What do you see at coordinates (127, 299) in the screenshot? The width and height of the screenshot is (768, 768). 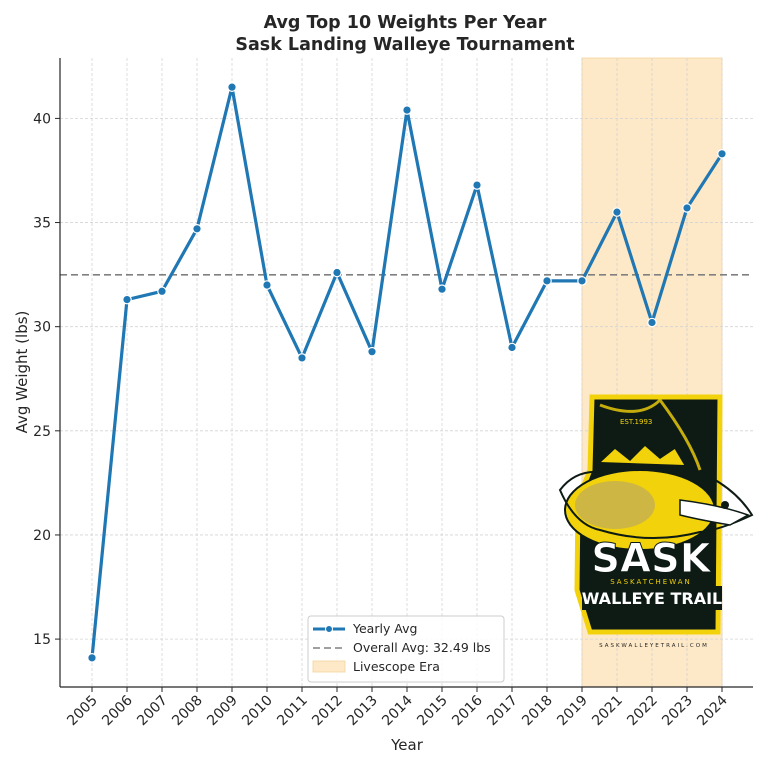 I see `data-point-2006` at bounding box center [127, 299].